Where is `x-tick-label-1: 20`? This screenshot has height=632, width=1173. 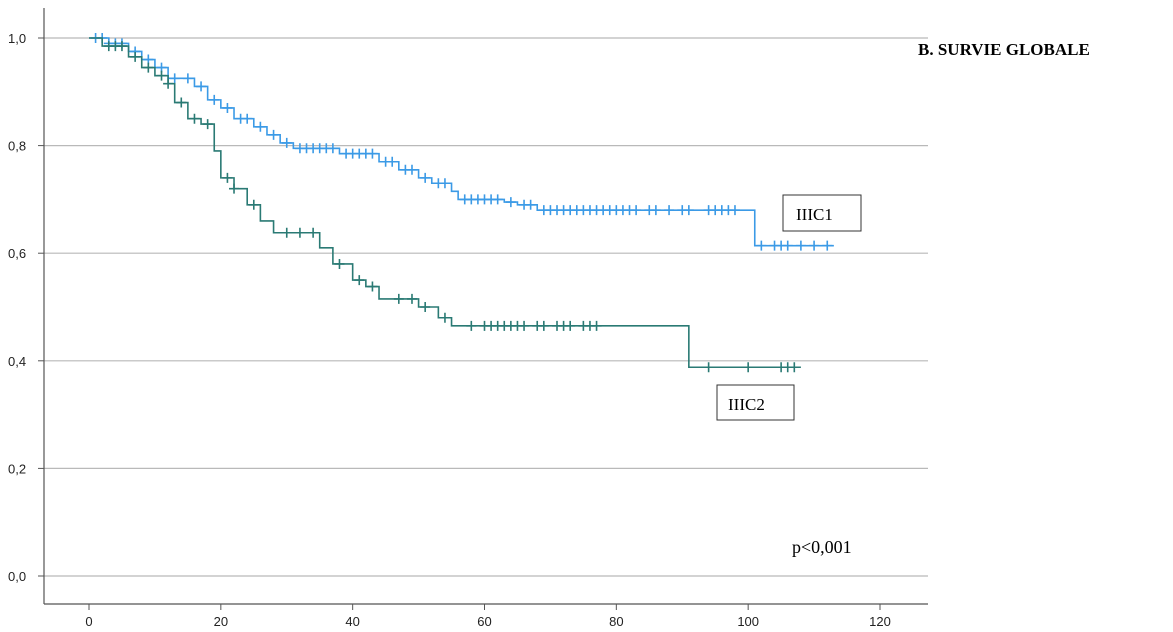
x-tick-label-1: 20 is located at coordinates (221, 621).